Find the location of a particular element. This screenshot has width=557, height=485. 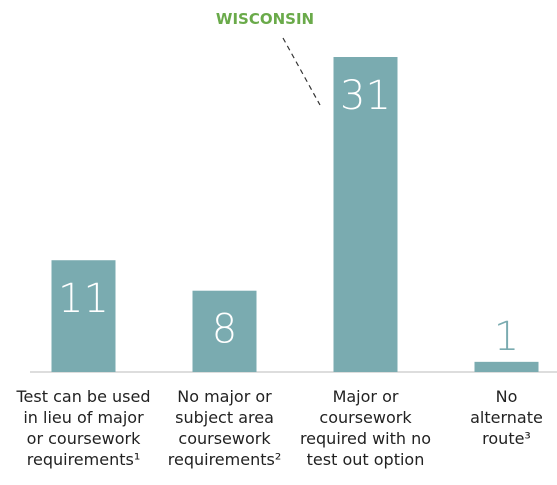

value-label: 31 is located at coordinates (365, 96).